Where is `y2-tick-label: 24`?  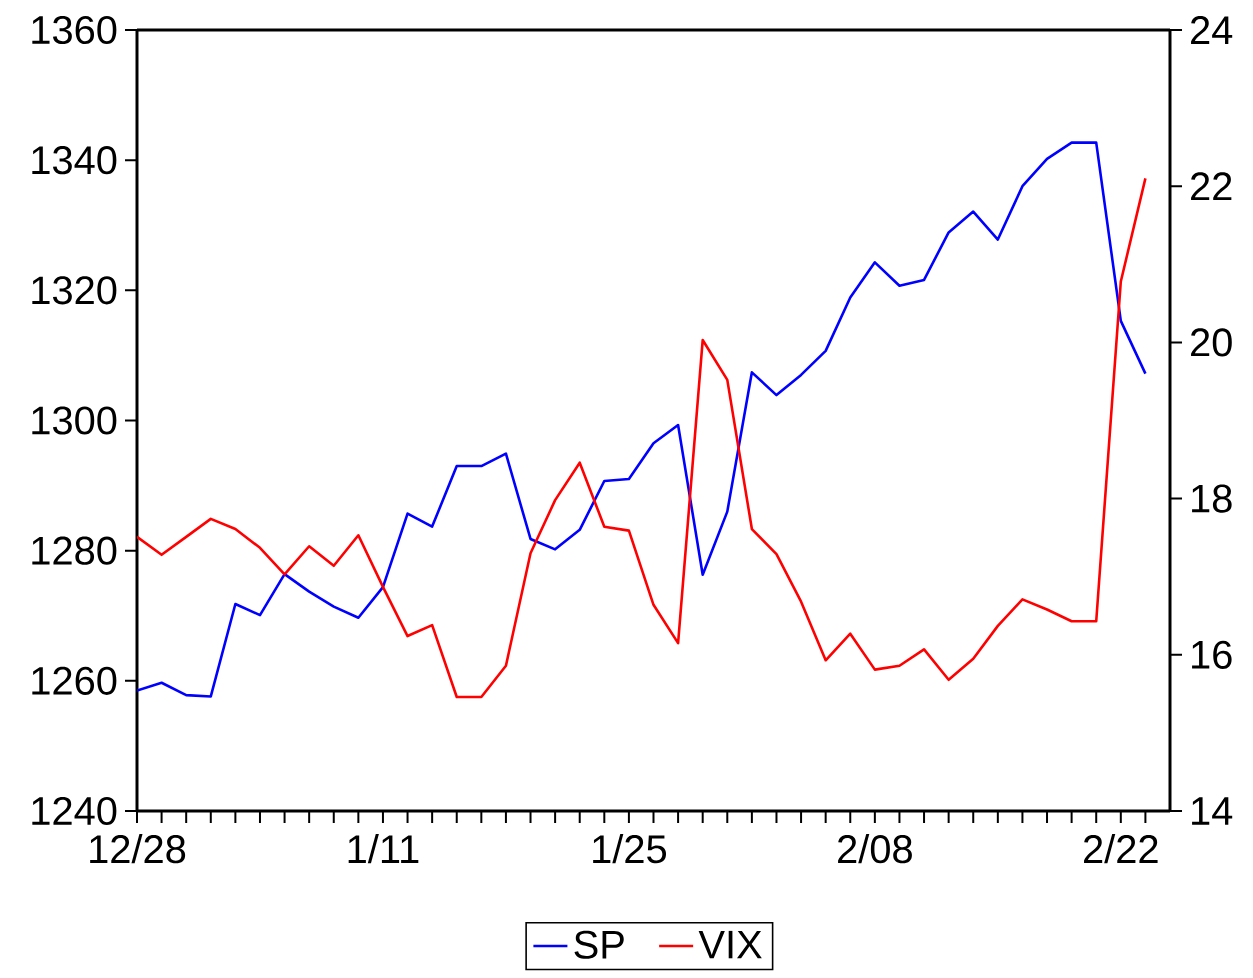
y2-tick-label: 24 is located at coordinates (1212, 30).